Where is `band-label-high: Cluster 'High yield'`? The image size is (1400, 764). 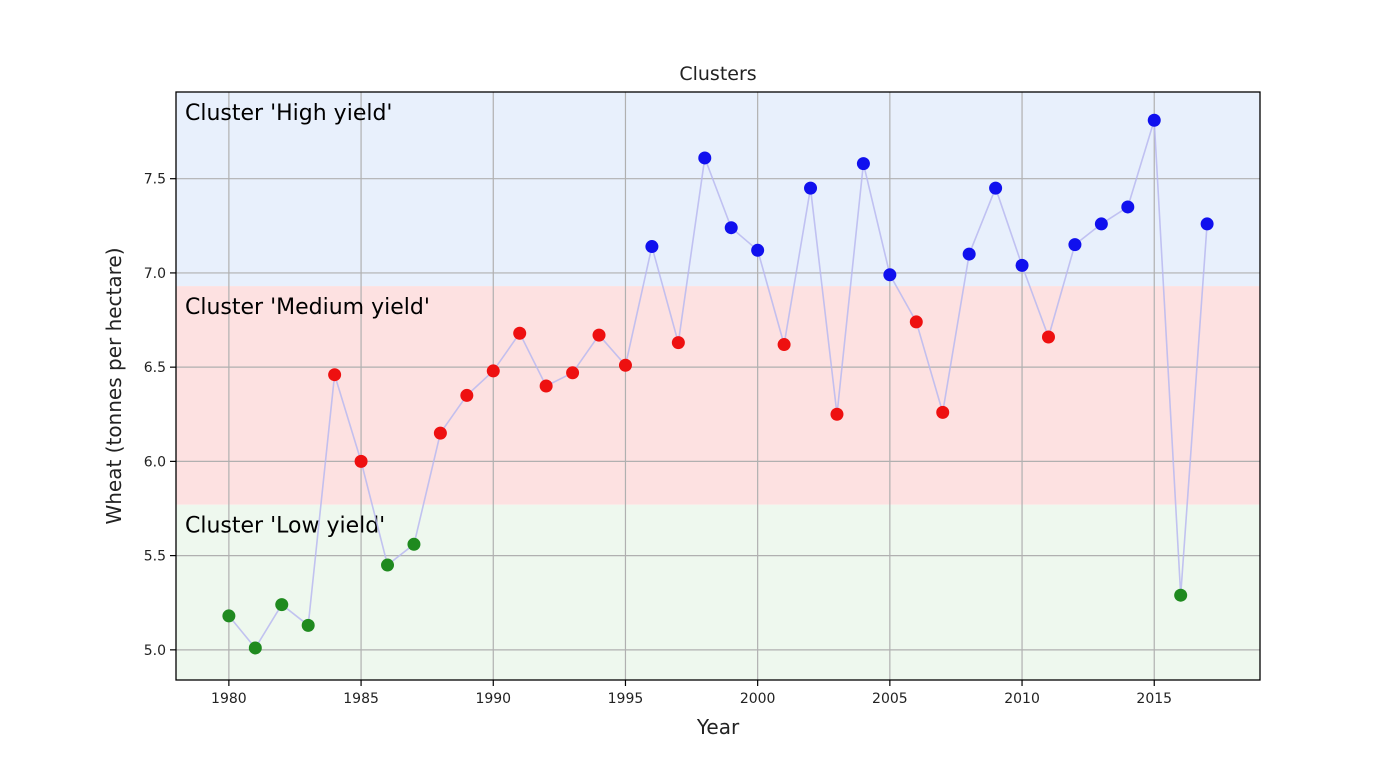
band-label-high: Cluster 'High yield' is located at coordinates (288, 113).